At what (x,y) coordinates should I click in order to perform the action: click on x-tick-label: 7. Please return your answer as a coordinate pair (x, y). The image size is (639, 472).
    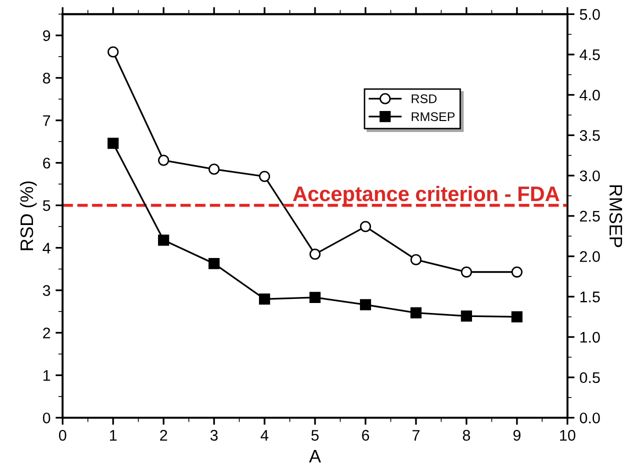
    Looking at the image, I should click on (416, 435).